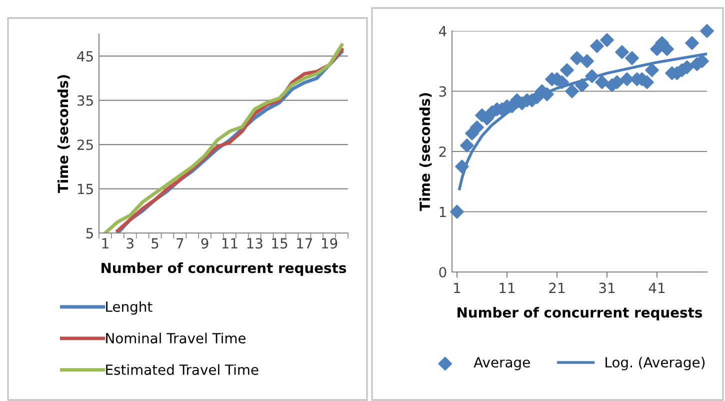 This screenshot has height=401, width=725. What do you see at coordinates (280, 243) in the screenshot?
I see `x-tick-label: 15` at bounding box center [280, 243].